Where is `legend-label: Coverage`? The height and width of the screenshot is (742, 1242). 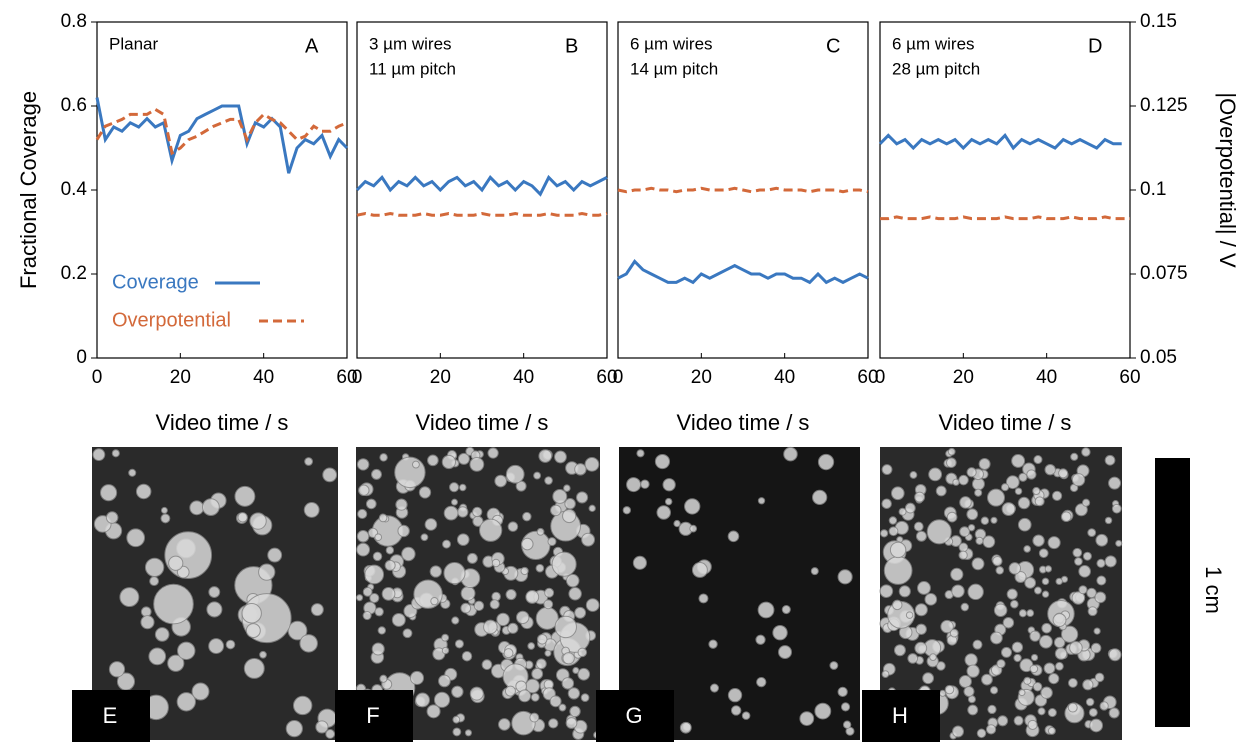 legend-label: Coverage is located at coordinates (155, 282).